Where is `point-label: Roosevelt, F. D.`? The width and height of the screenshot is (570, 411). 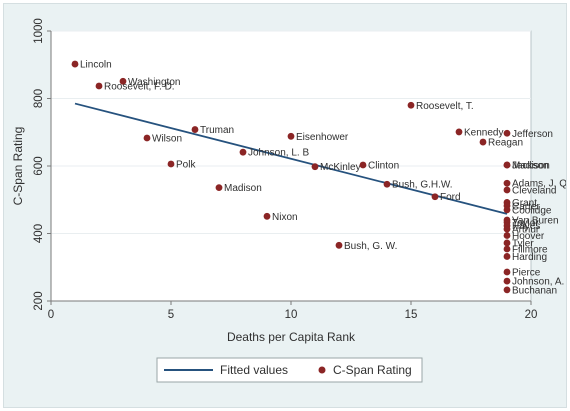 point-label: Roosevelt, F. D. is located at coordinates (139, 87).